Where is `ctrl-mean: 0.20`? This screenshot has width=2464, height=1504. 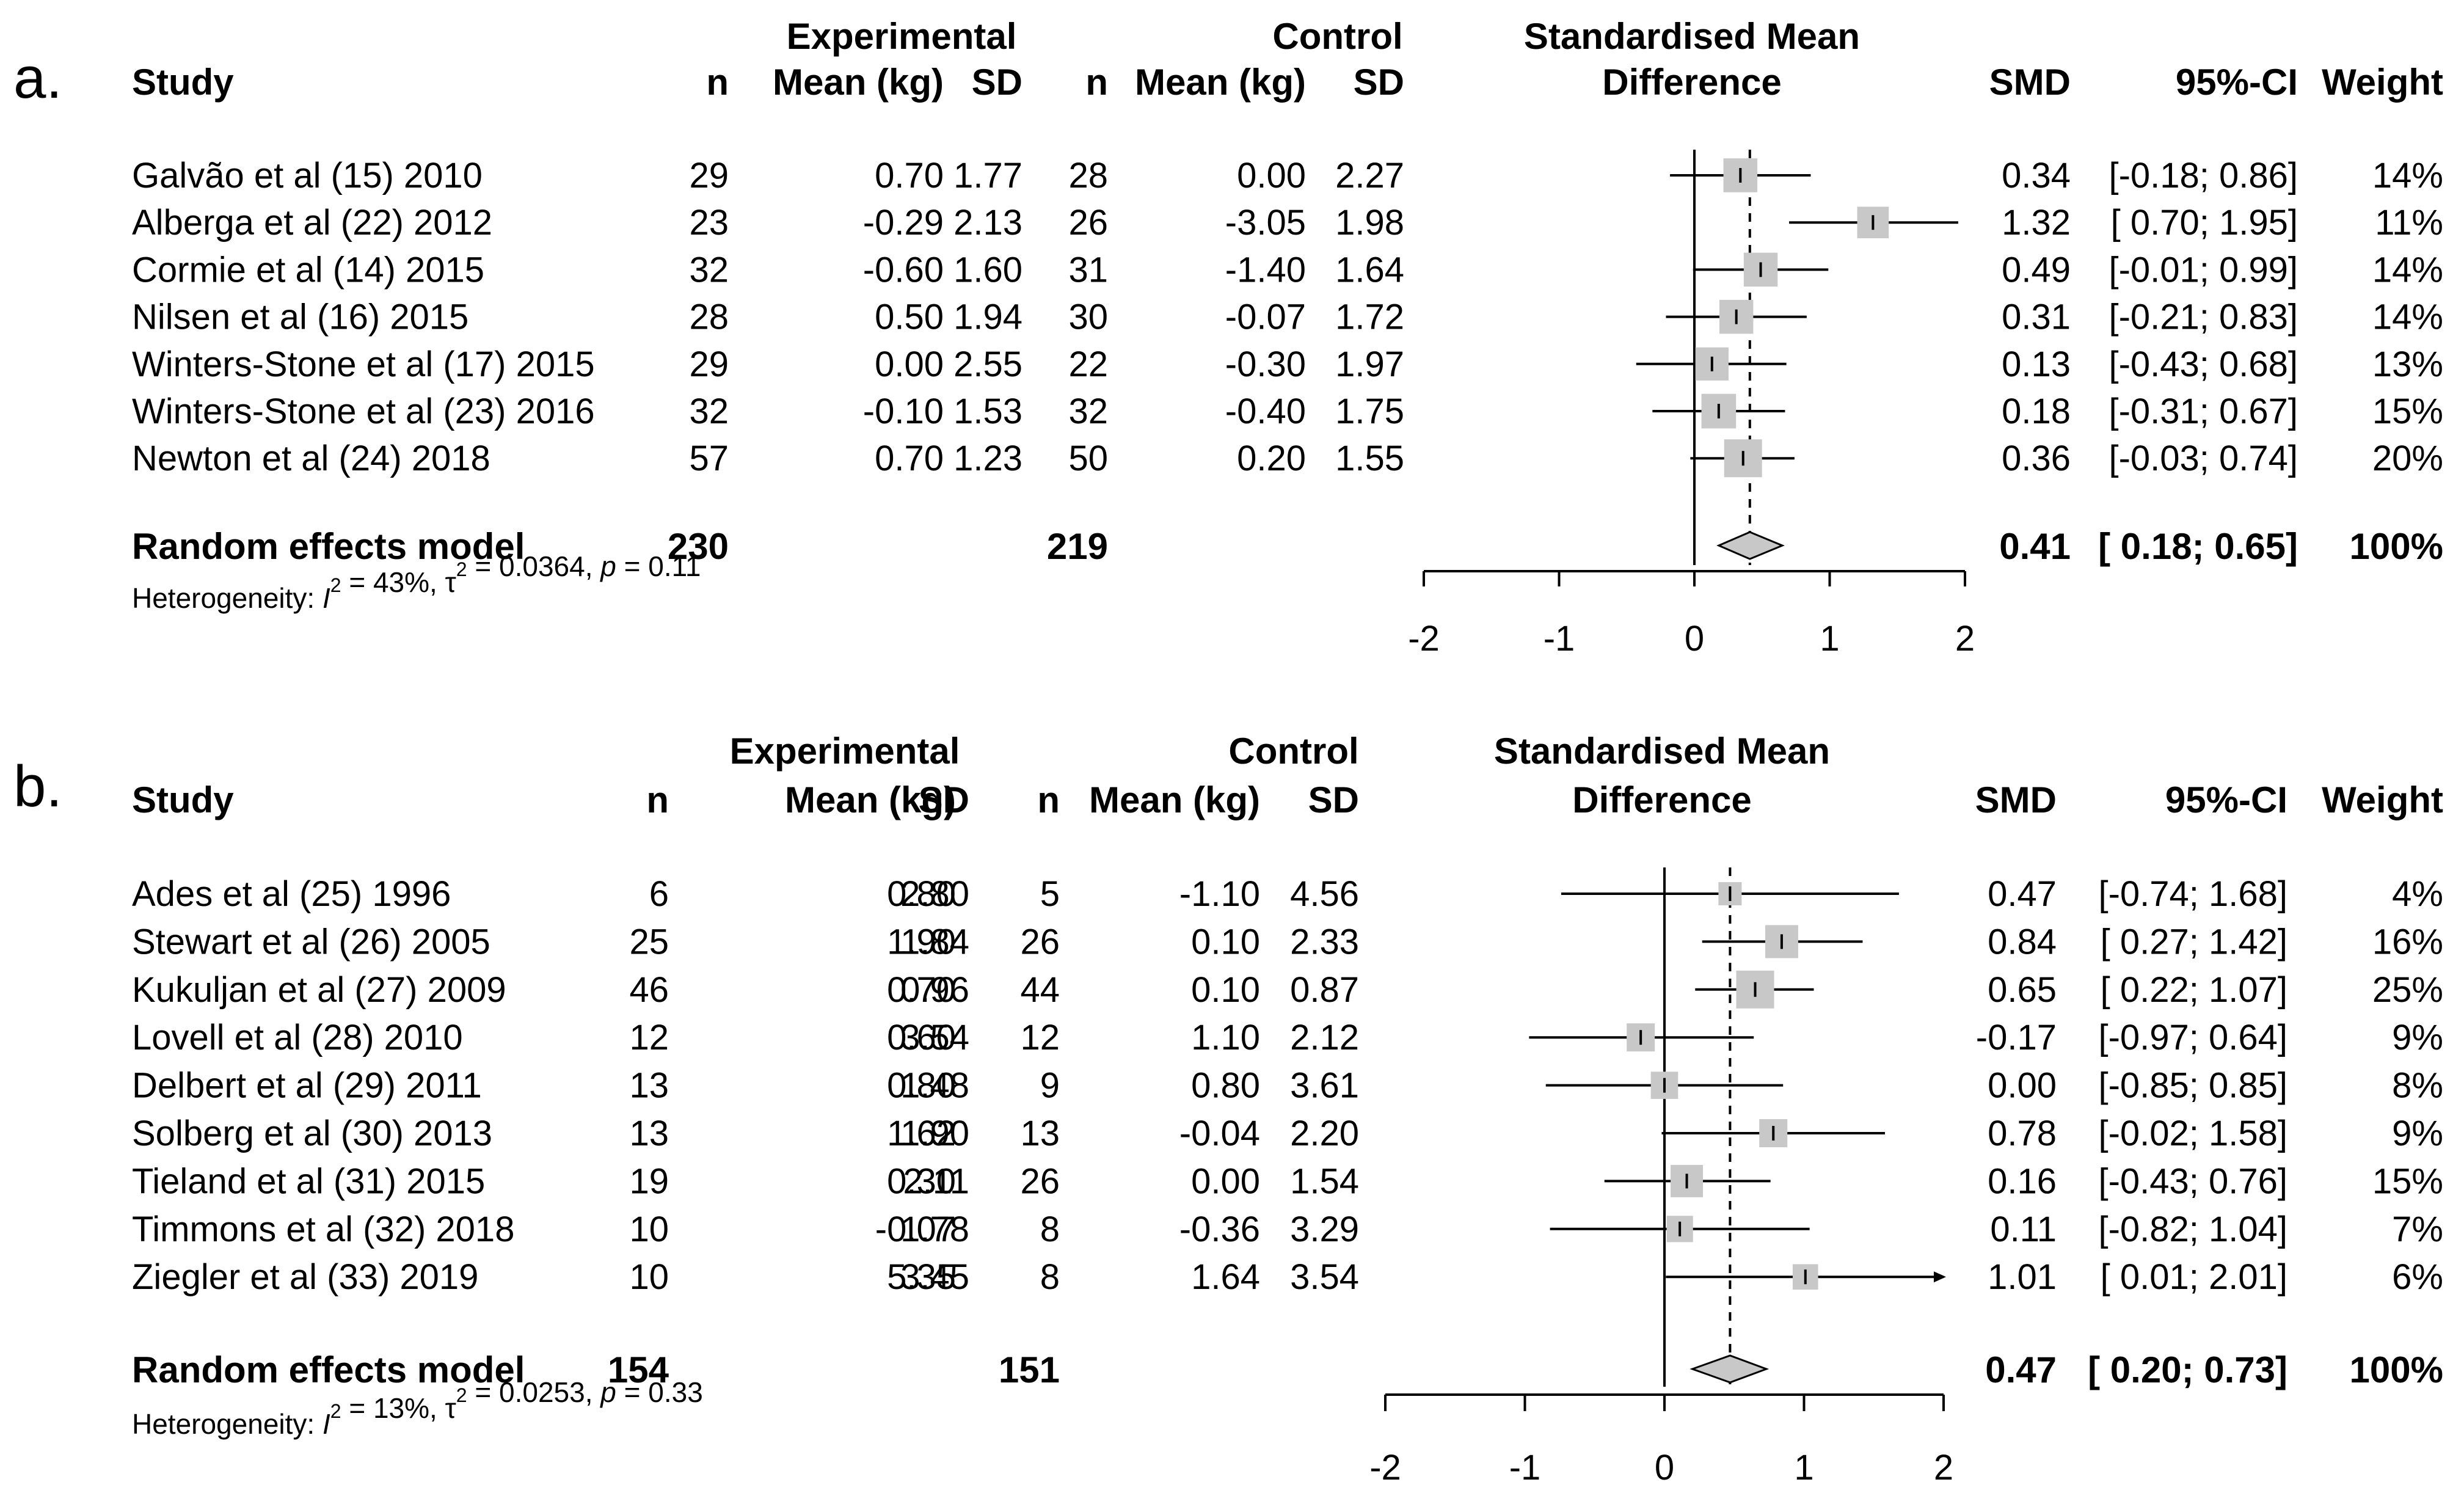
ctrl-mean: 0.20 is located at coordinates (1272, 458).